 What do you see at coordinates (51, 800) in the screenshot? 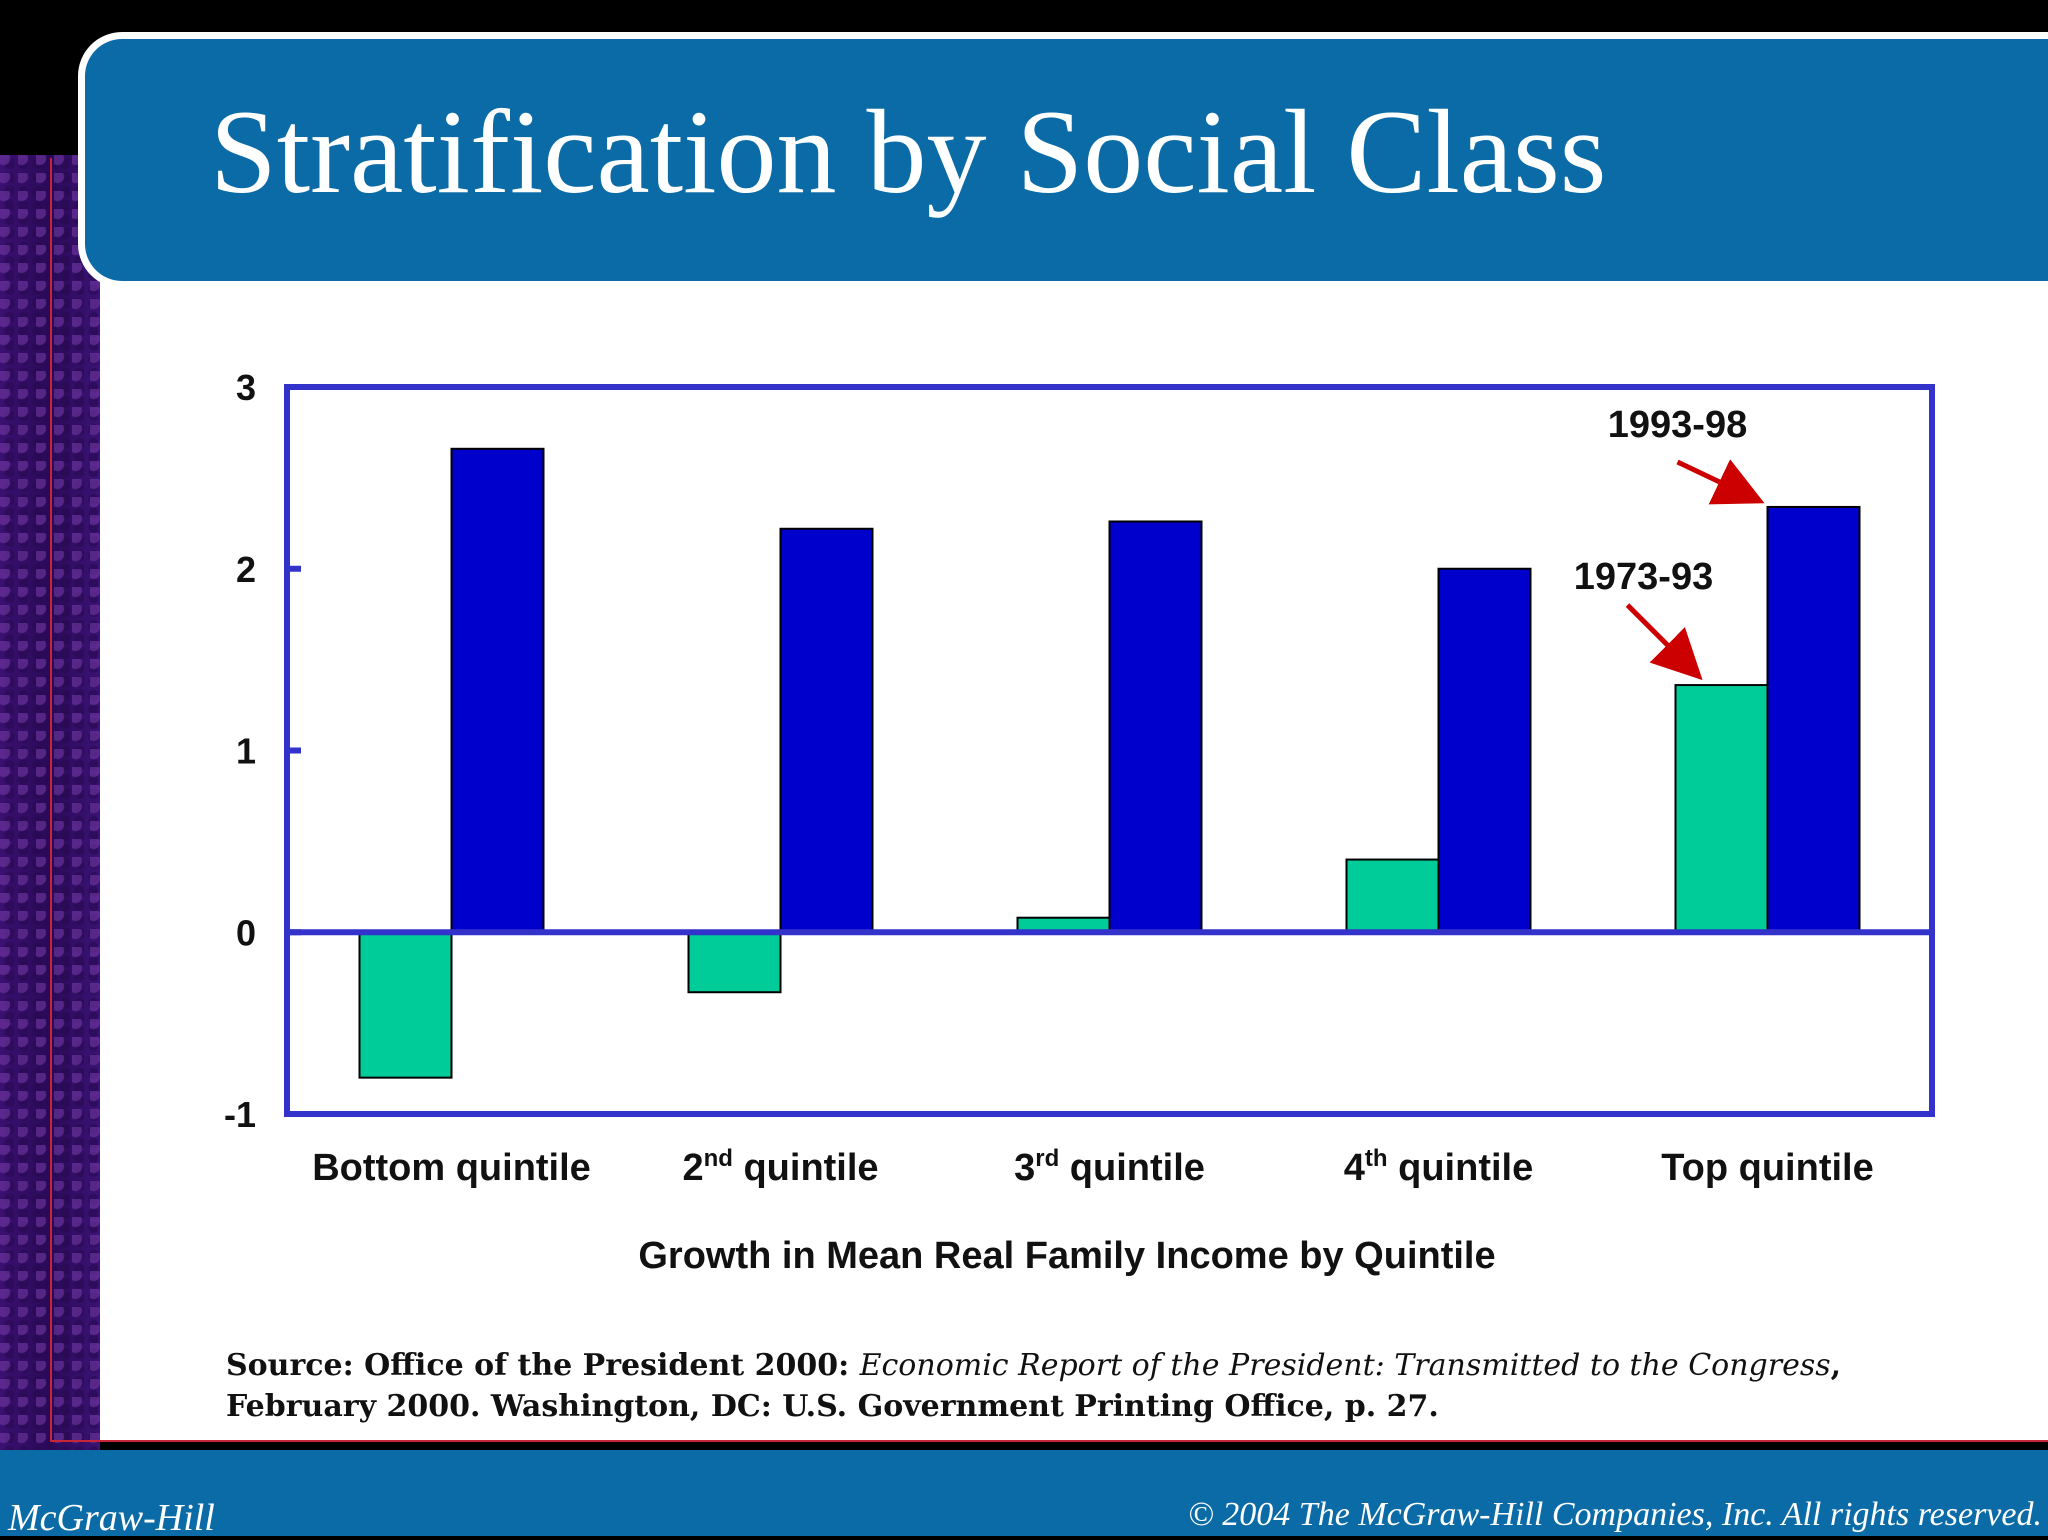
I see `left-rule` at bounding box center [51, 800].